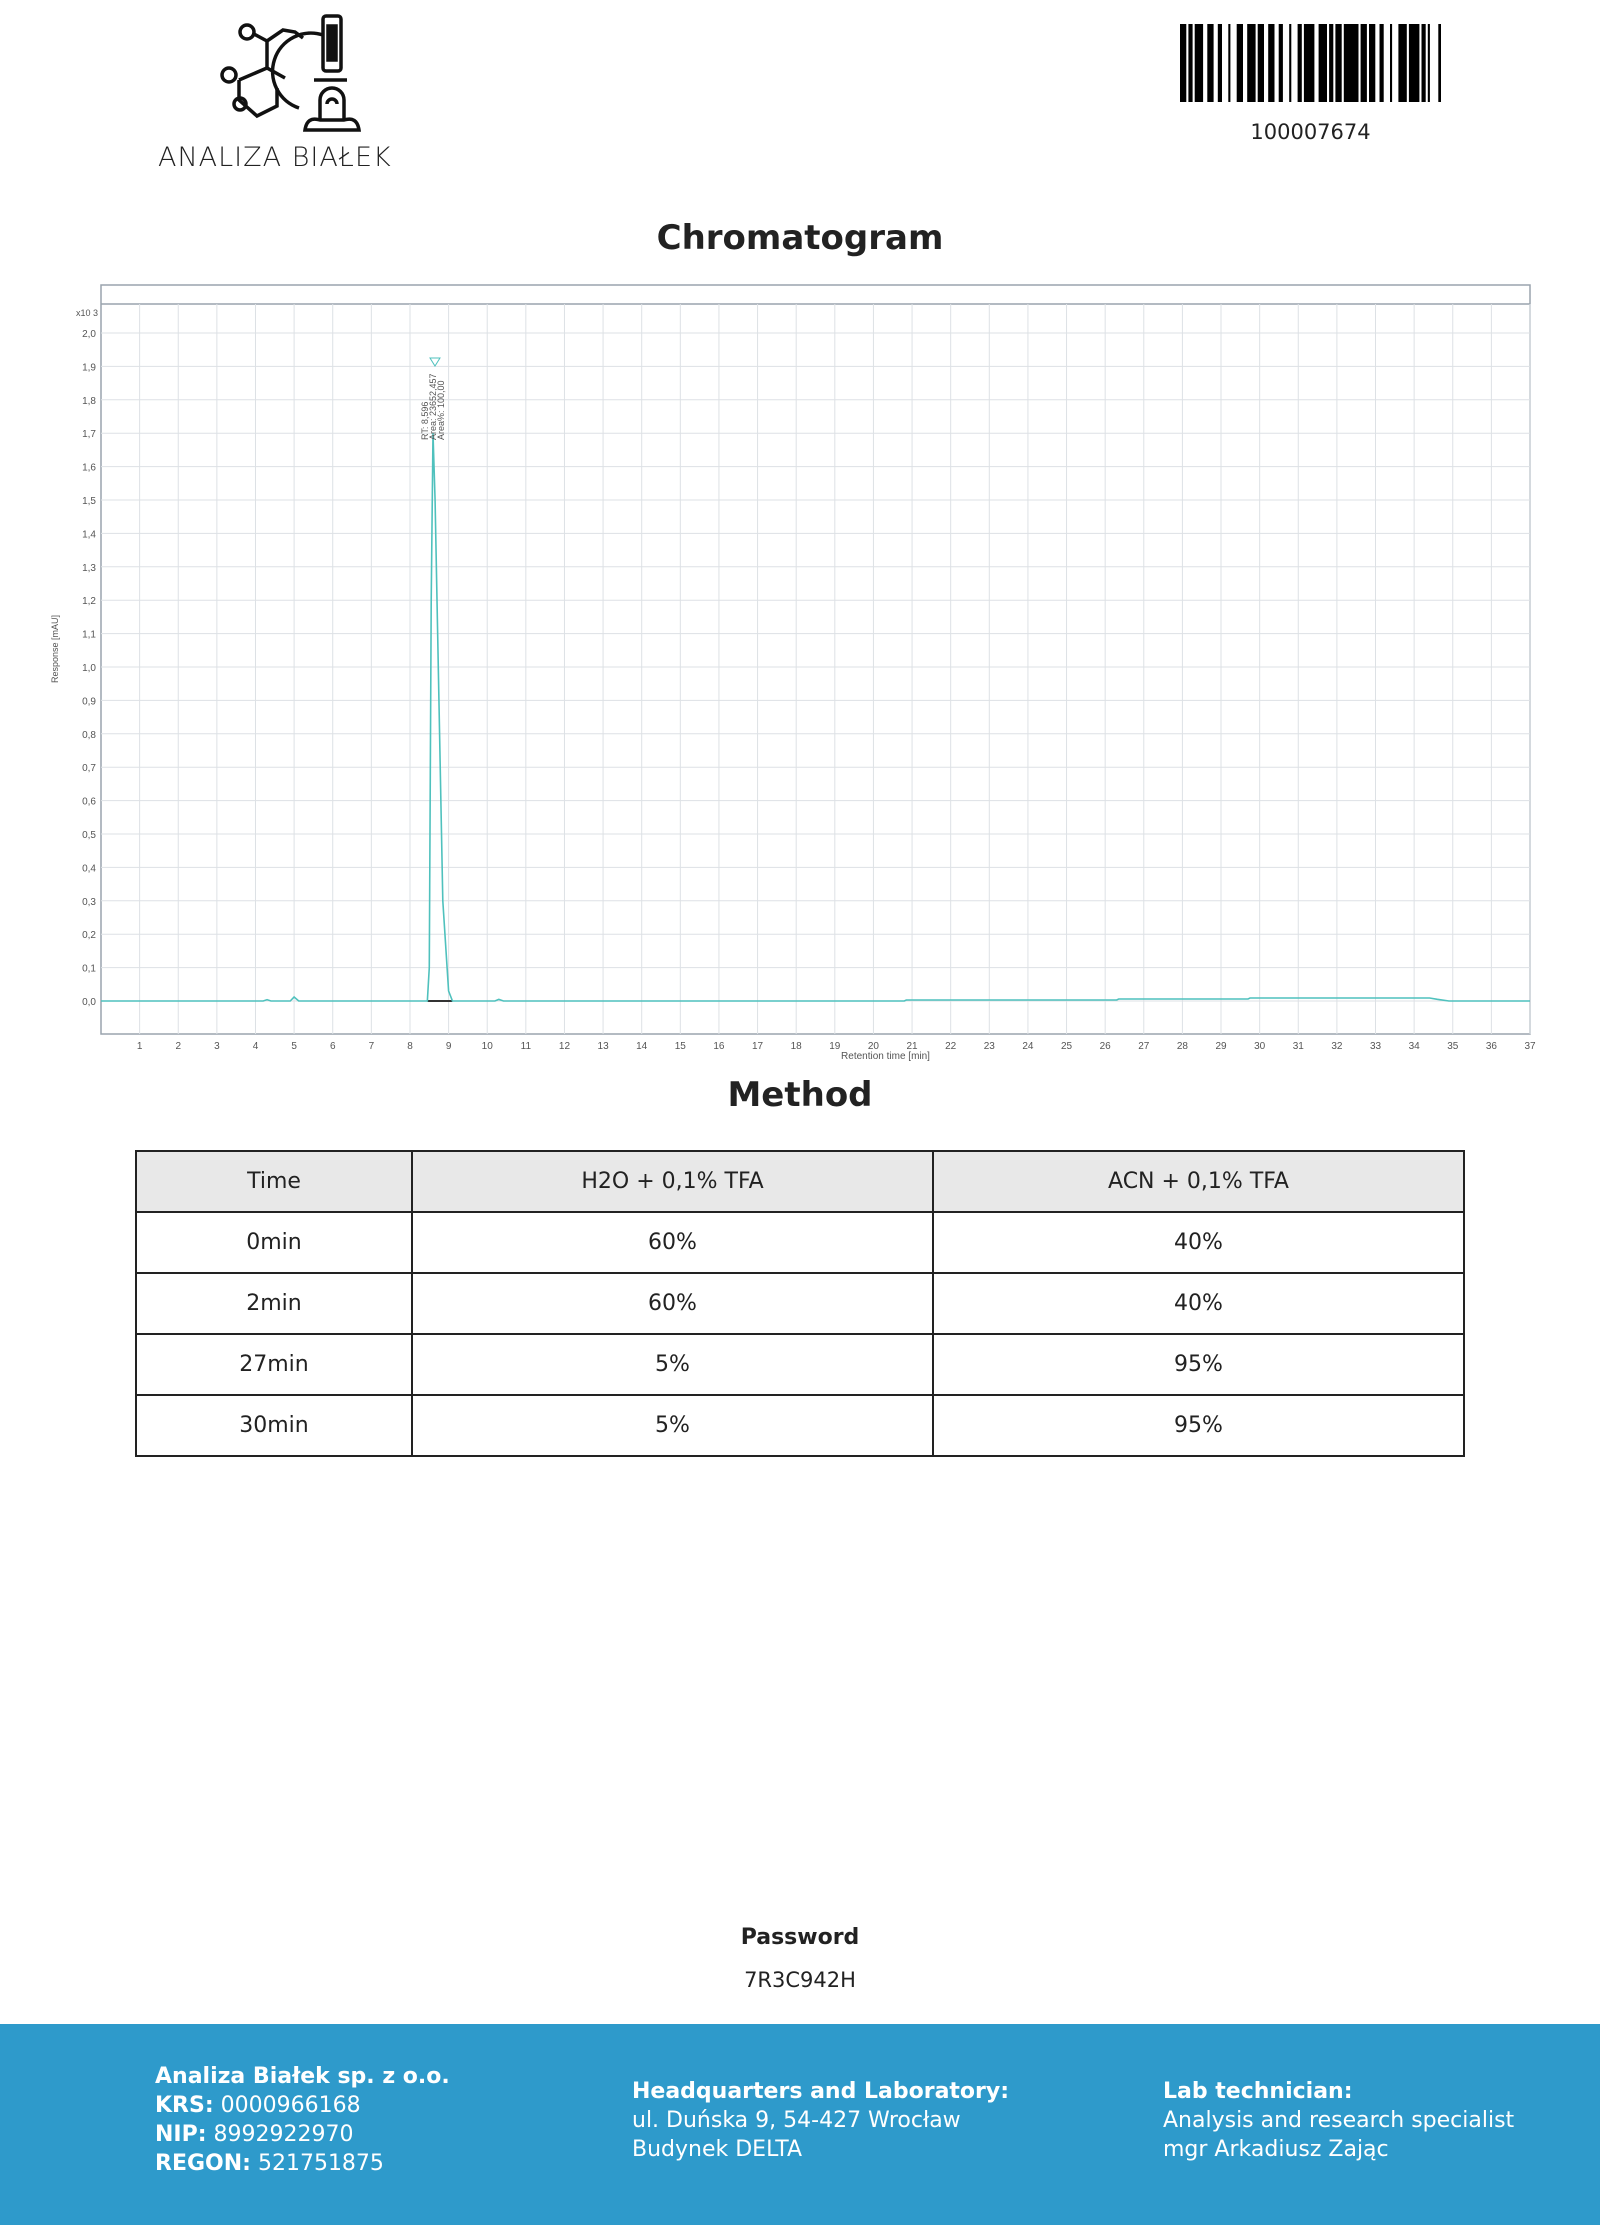  Describe the element at coordinates (433, 406) in the screenshot. I see `peak-area-label: Area: 23652,457` at that location.